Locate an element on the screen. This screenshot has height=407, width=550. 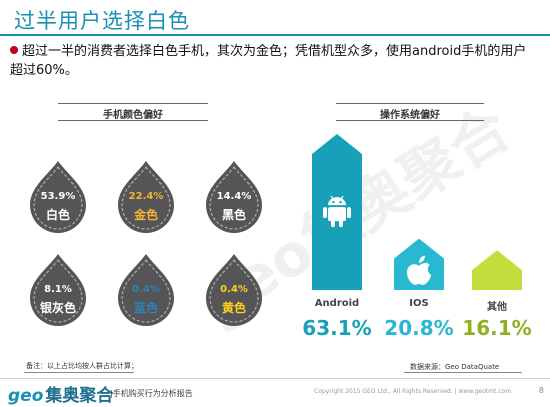
page-title: 过半用户选择白色 is located at coordinates (102, 21).